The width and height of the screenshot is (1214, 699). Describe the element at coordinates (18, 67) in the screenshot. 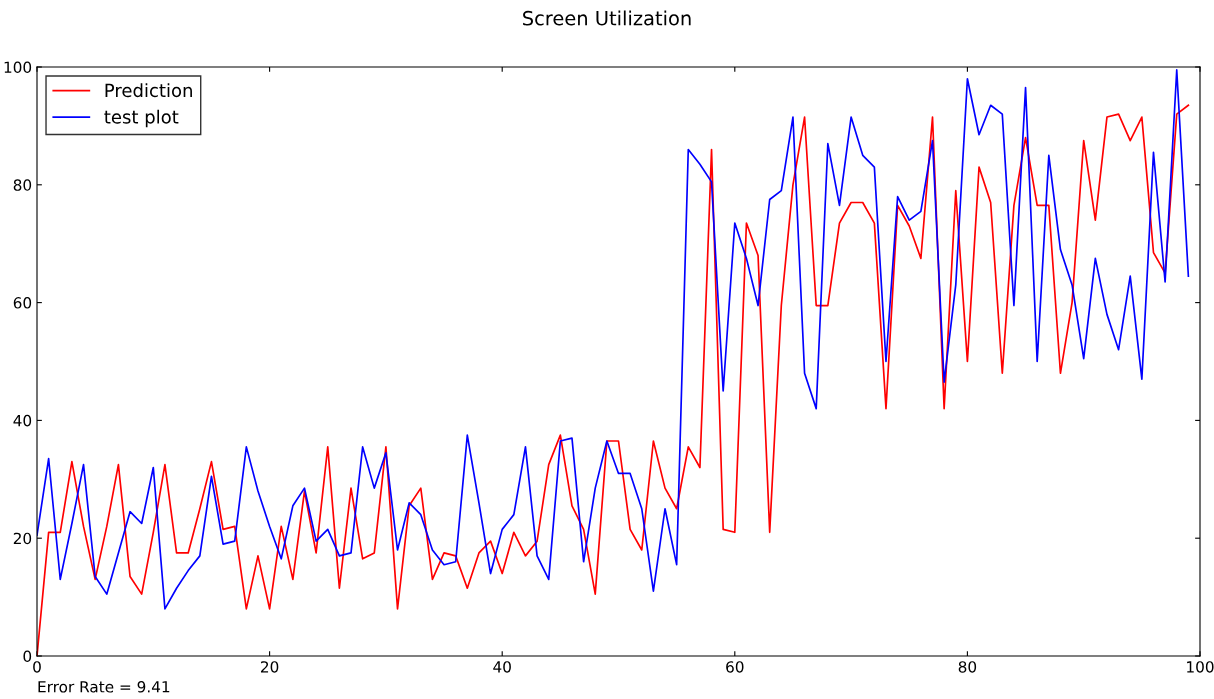

I see `y-tick-label: 100` at that location.